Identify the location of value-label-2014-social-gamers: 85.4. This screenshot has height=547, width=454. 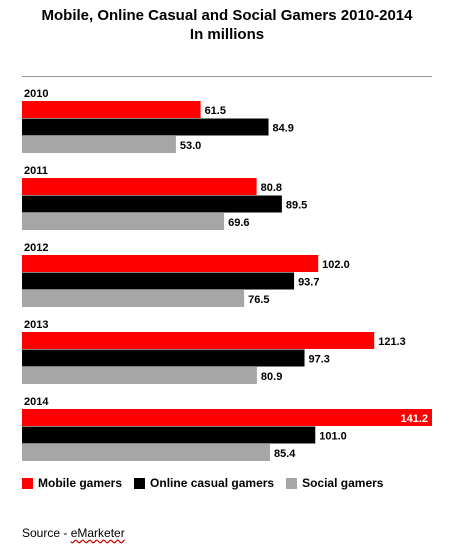
(285, 454).